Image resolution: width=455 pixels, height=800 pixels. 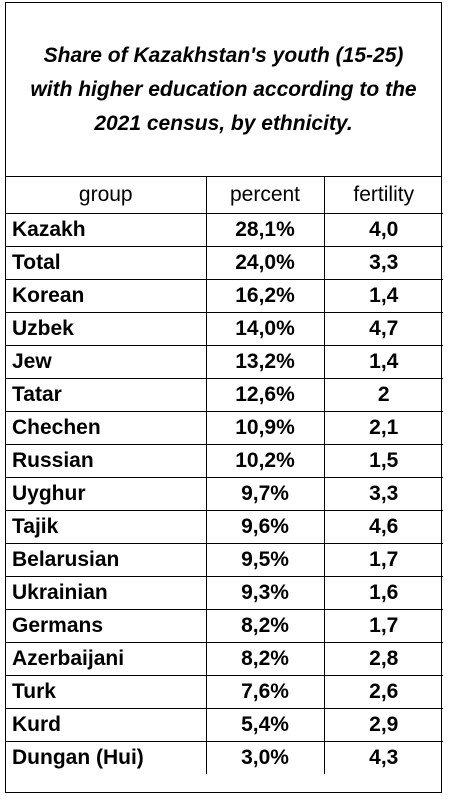 I want to click on column-header-percent: percent, so click(x=265, y=195).